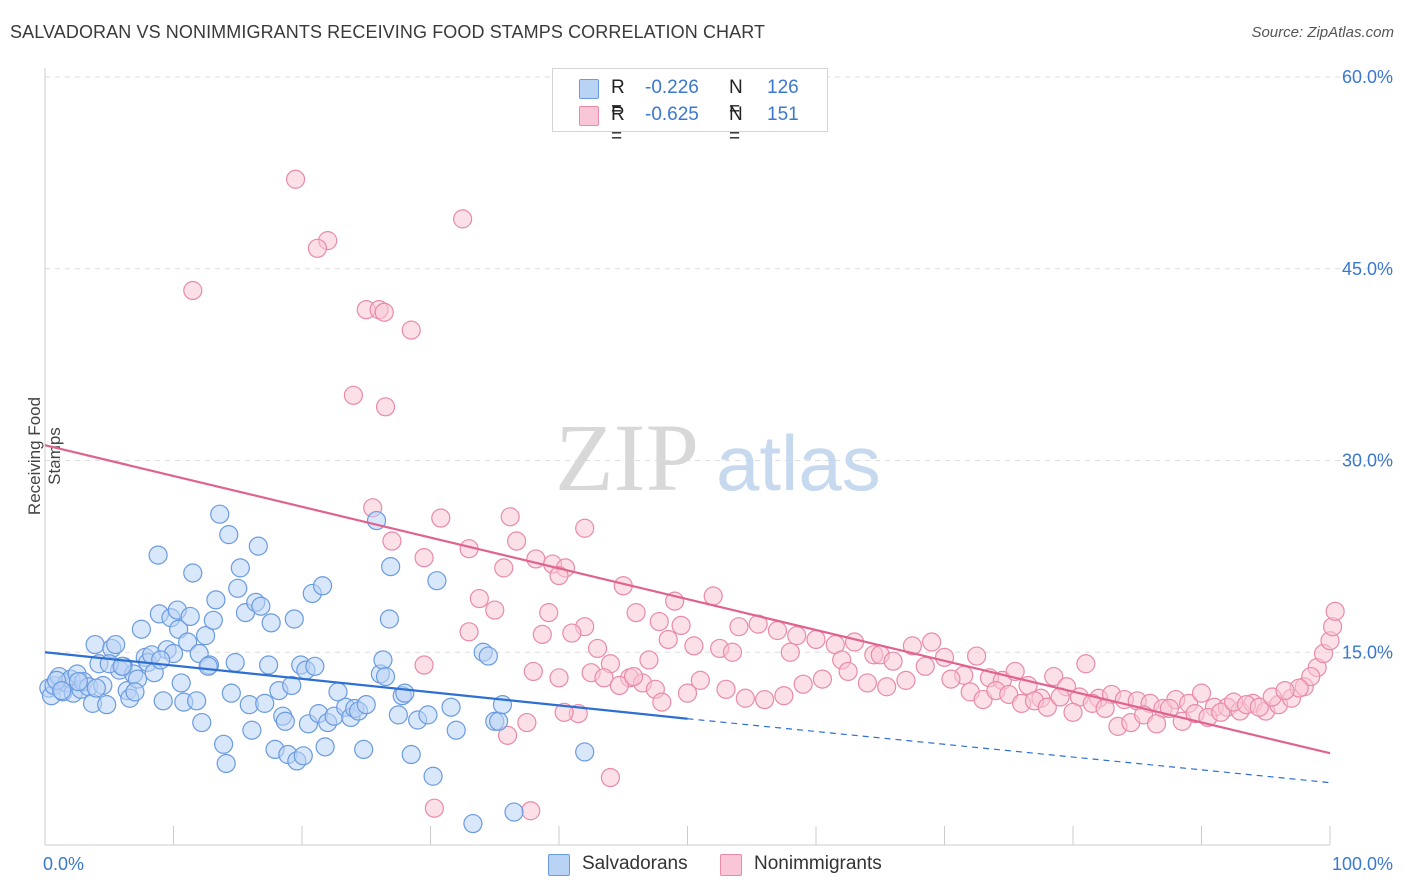 The height and width of the screenshot is (892, 1406). I want to click on correlation-legend: R = -0.226 N = 126 R = -0.625 N = 151, so click(690, 107).